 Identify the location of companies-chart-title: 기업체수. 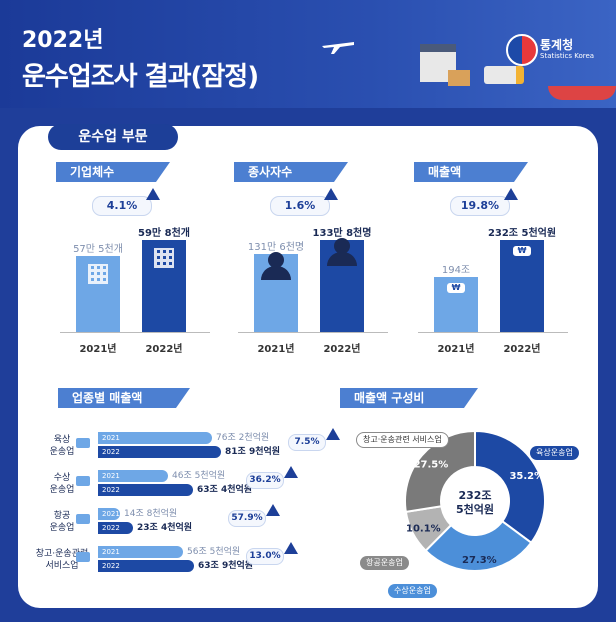
(113, 172).